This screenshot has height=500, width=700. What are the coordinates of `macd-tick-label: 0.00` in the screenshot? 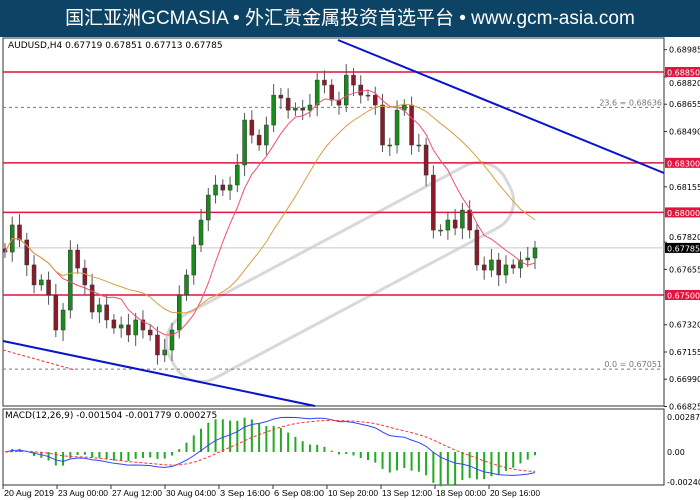 It's located at (676, 452).